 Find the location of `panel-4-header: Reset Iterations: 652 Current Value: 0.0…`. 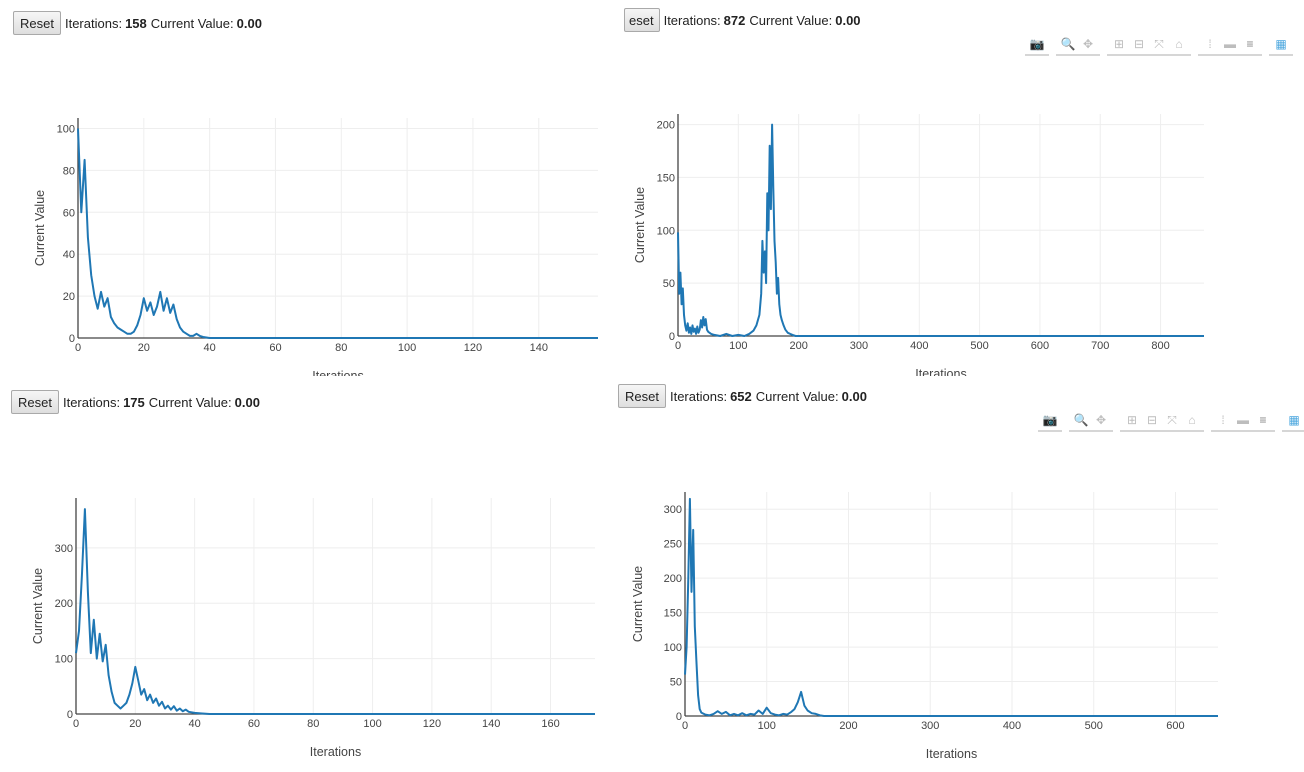

panel-4-header: Reset Iterations: 652 Current Value: 0.0… is located at coordinates (744, 396).